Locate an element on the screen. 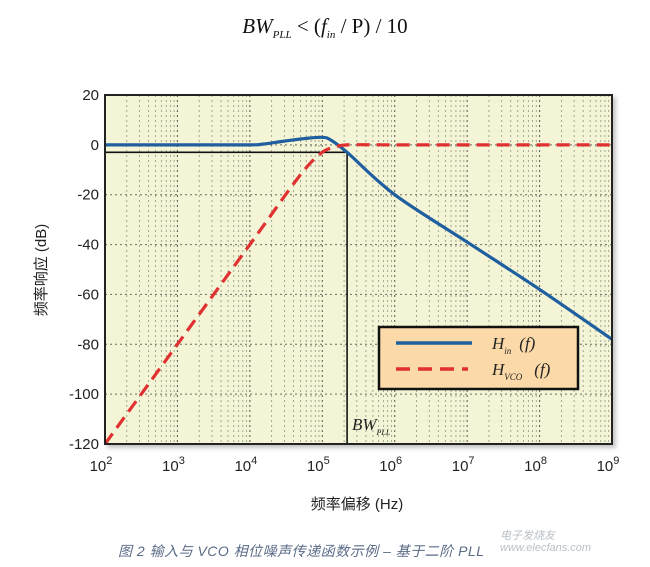 The height and width of the screenshot is (567, 650). x-tick-label: 10⁵ is located at coordinates (318, 465).